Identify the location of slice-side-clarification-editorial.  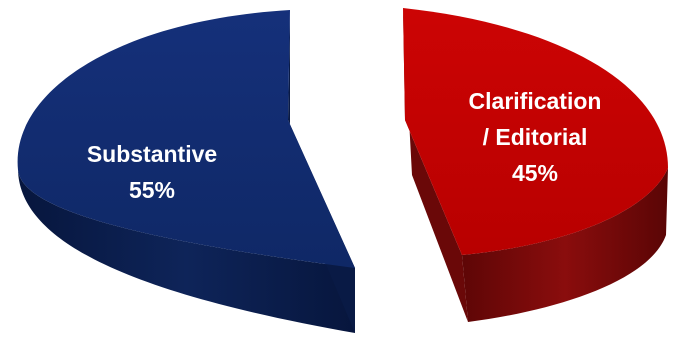
(565, 245).